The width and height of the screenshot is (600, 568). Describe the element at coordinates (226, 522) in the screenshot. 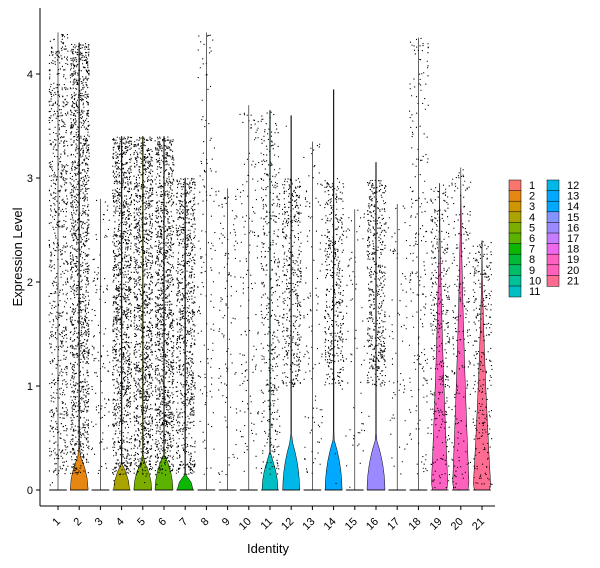

I see `x-tick-label: 9` at that location.